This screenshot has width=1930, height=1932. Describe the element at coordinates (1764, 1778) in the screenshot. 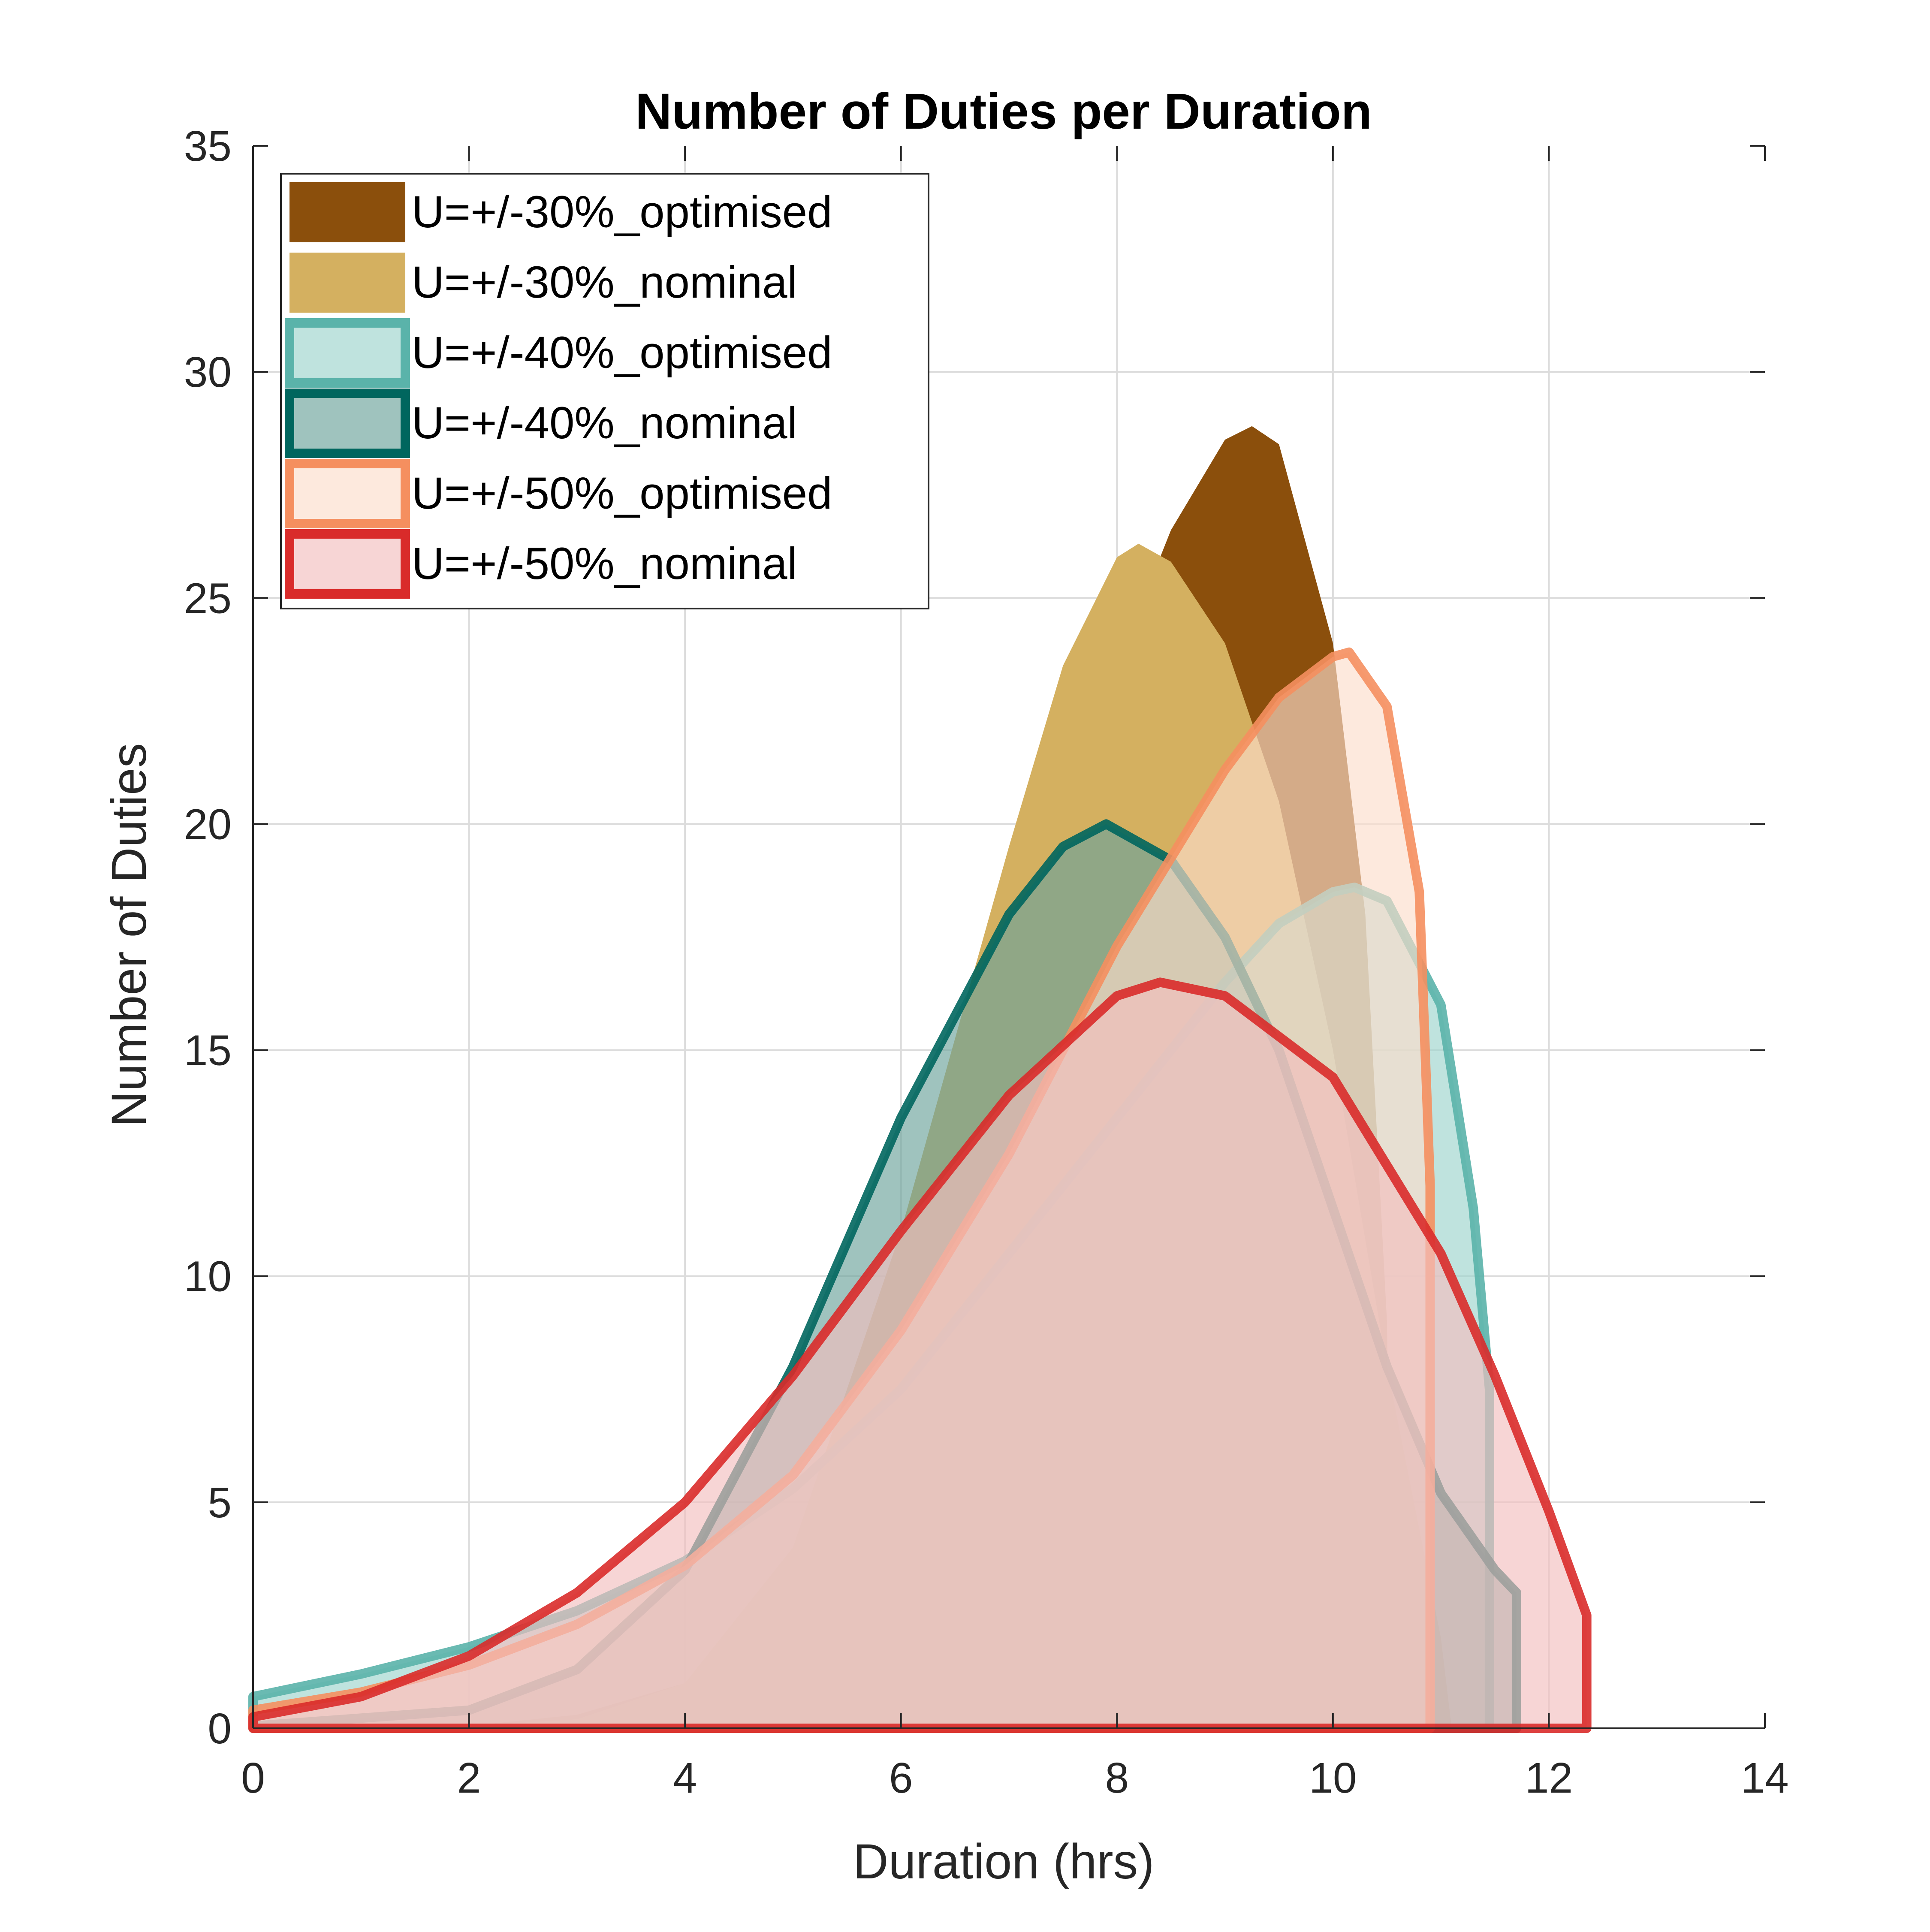

I see `x-tick-label: 14` at that location.